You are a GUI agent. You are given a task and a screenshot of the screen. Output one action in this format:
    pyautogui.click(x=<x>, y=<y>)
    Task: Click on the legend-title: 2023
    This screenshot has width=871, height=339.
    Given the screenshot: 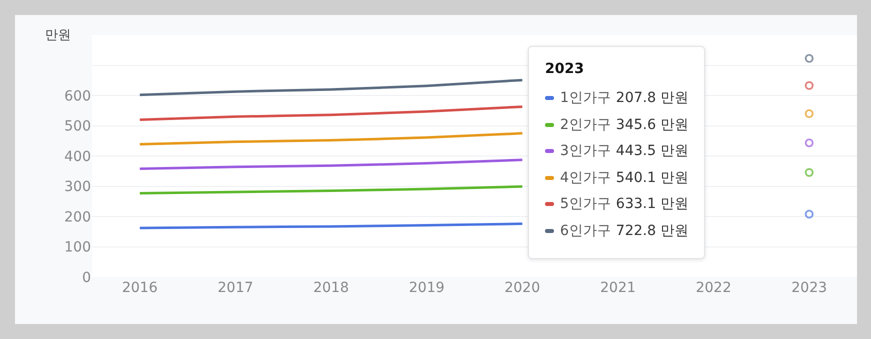 What is the action you would take?
    pyautogui.click(x=565, y=69)
    